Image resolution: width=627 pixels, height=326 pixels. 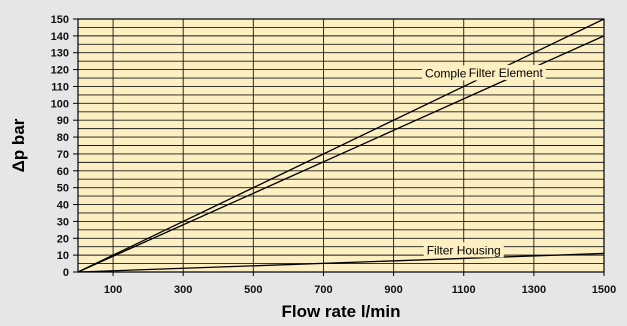 I want to click on x-tick-label: 1500, so click(x=604, y=290).